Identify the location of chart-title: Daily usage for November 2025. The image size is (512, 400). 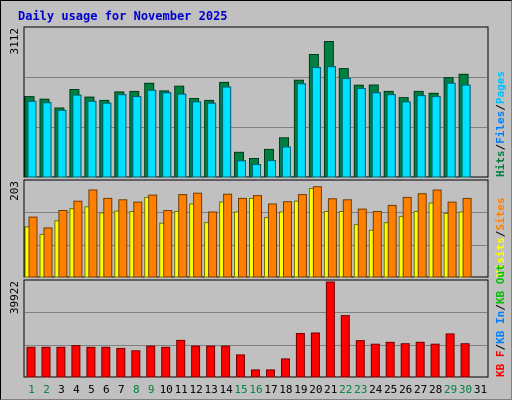
(123, 16).